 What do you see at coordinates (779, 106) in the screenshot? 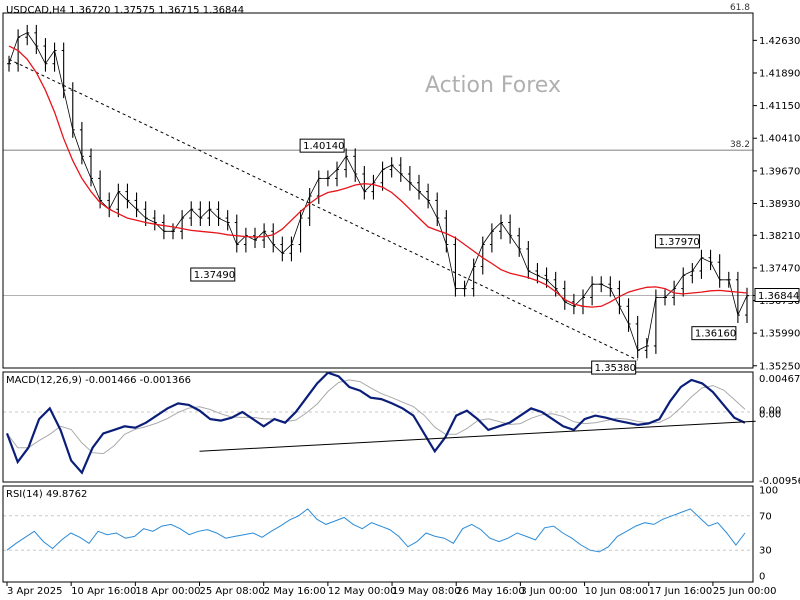
I see `price-y-tick-label: 1.41150` at bounding box center [779, 106].